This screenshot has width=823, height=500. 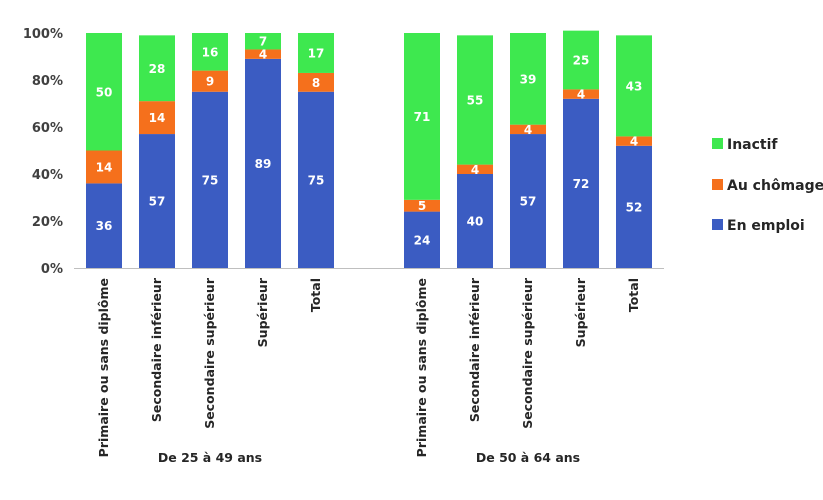 I want to click on data-label: 17, so click(x=316, y=53).